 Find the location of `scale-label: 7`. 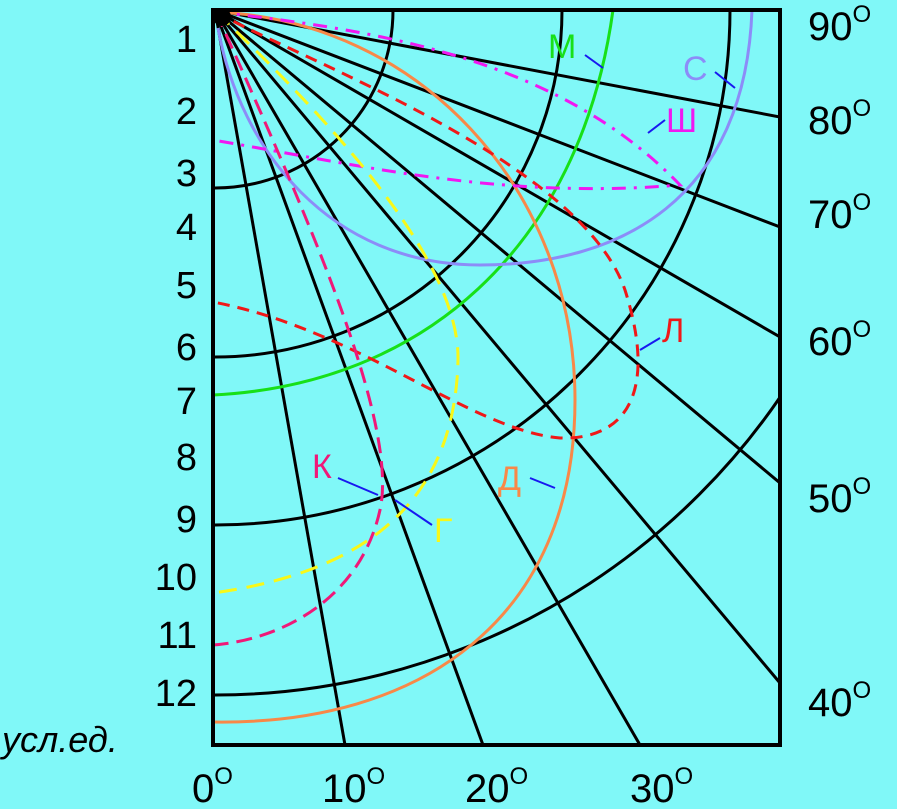

scale-label: 7 is located at coordinates (186, 402).